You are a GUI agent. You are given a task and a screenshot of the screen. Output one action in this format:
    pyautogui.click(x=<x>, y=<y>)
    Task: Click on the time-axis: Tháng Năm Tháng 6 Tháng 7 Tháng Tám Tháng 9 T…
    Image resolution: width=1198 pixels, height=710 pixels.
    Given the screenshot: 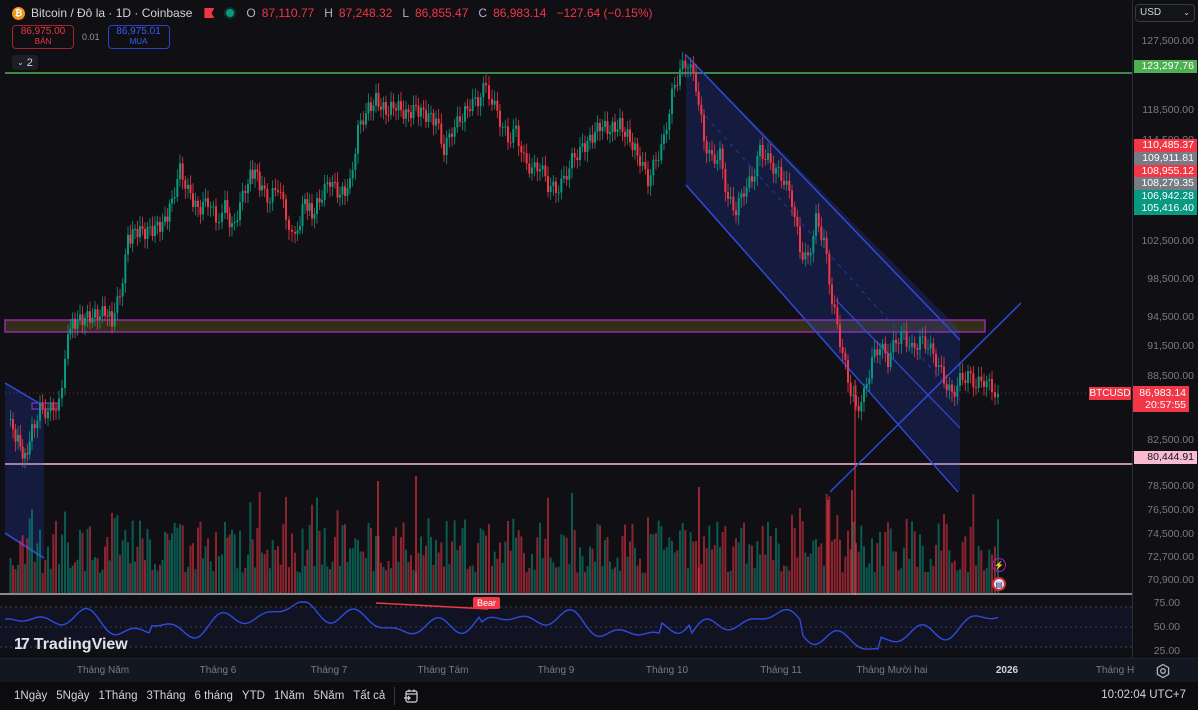 What is the action you would take?
    pyautogui.click(x=599, y=670)
    